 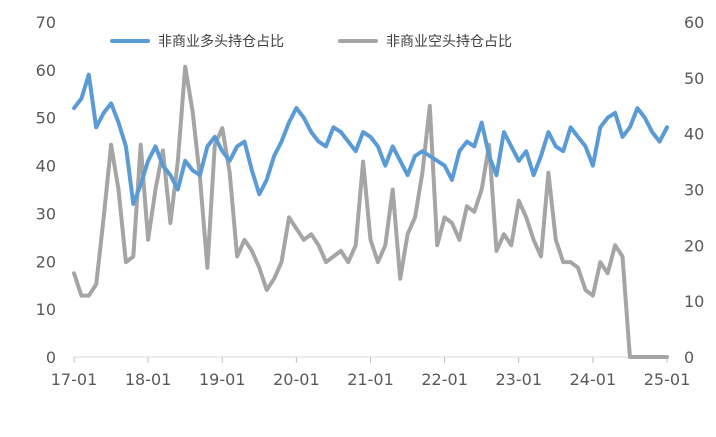 I want to click on legend: 非商业多头持仓占比 非商业空头持仓占比, so click(x=311, y=41).